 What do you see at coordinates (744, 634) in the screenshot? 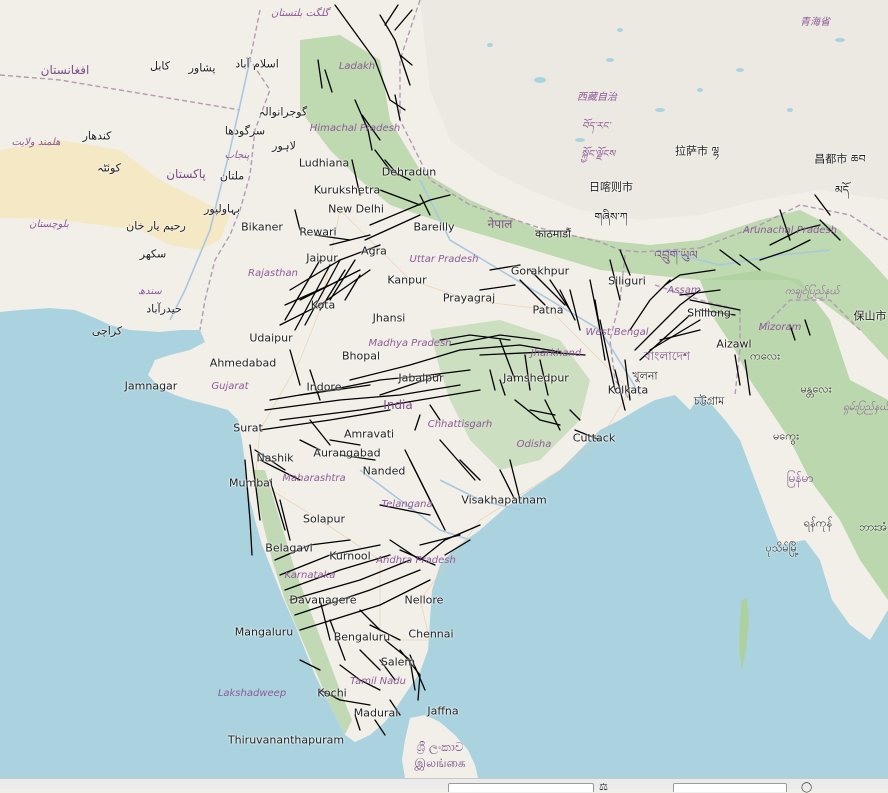
I see `land-andaman` at bounding box center [744, 634].